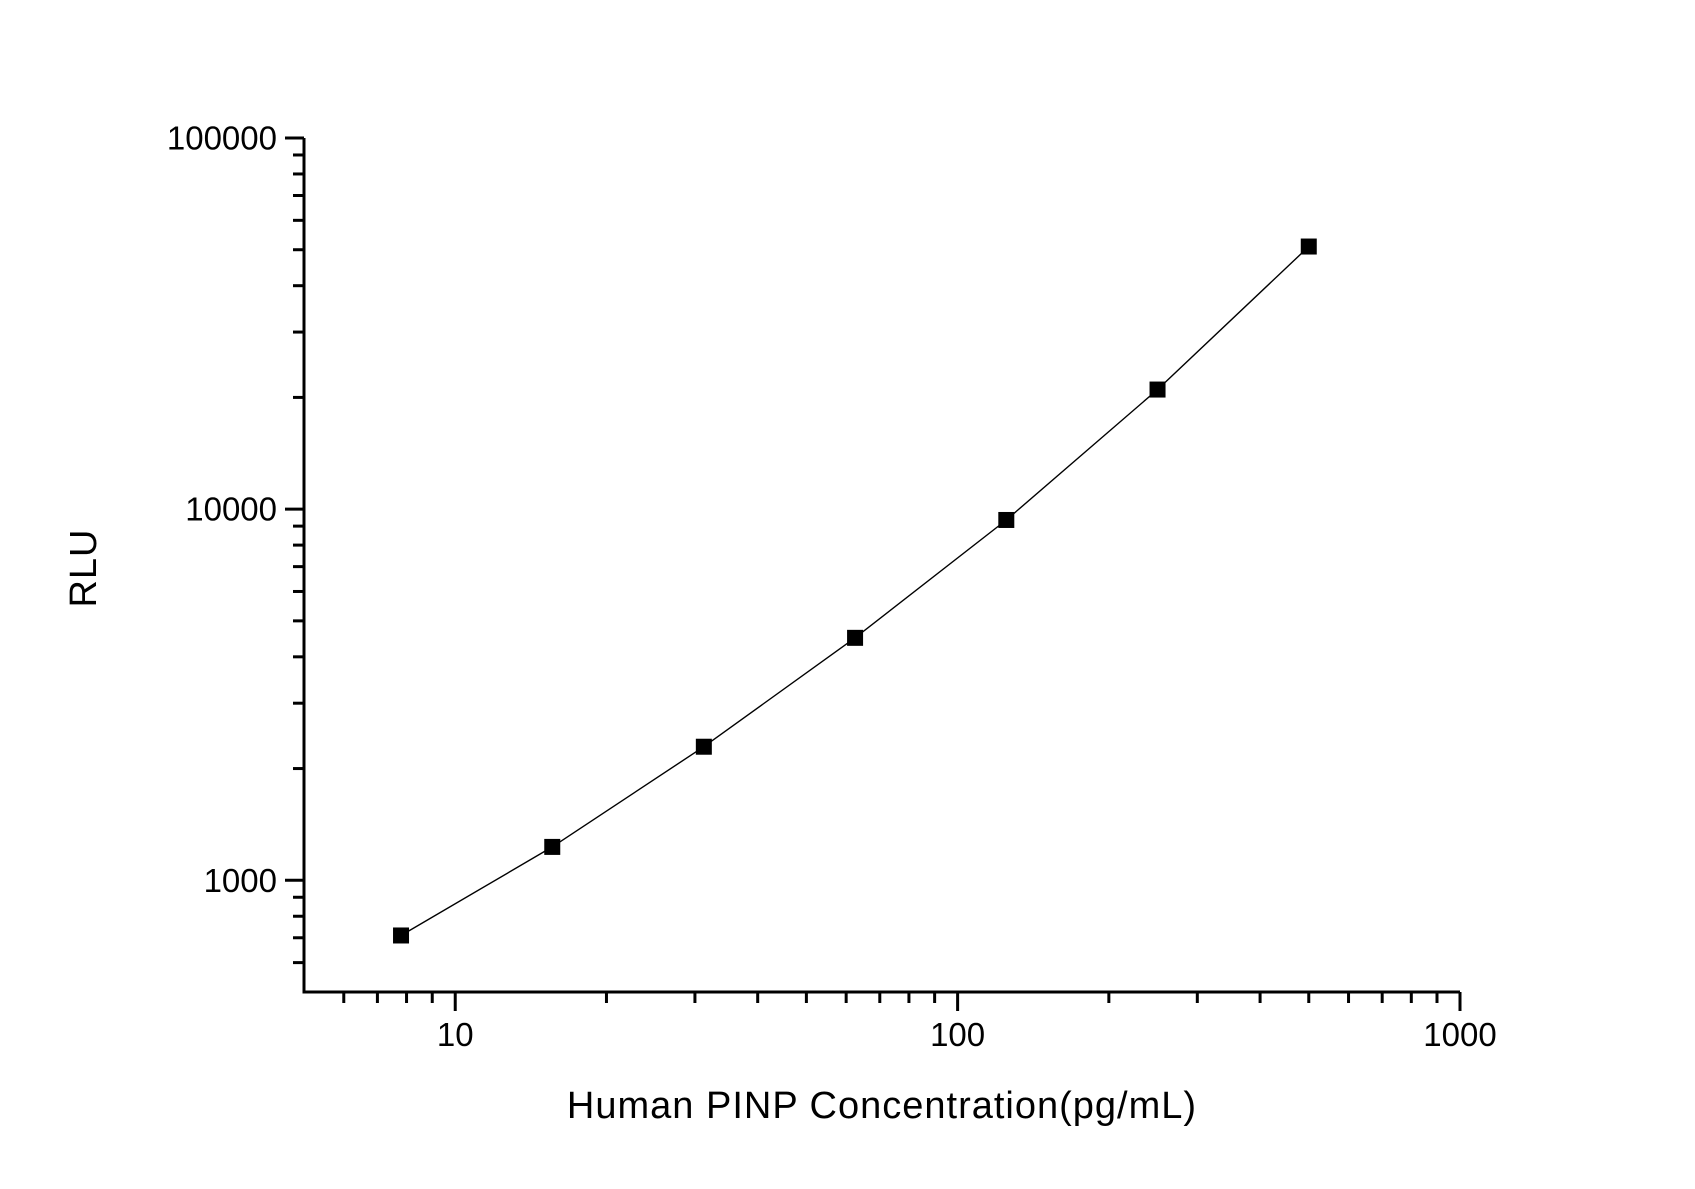 The width and height of the screenshot is (1695, 1189). What do you see at coordinates (455, 1034) in the screenshot?
I see `x-tick-label: 10` at bounding box center [455, 1034].